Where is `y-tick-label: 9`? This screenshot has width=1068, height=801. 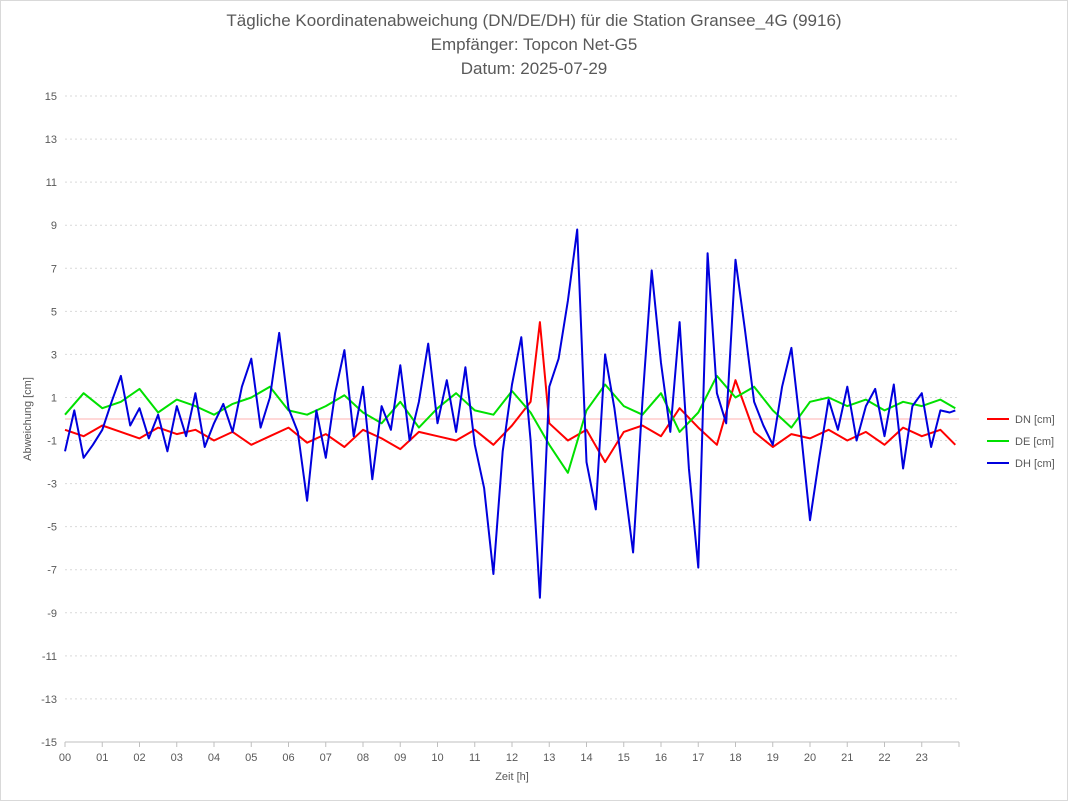
y-tick-label: 9 is located at coordinates (54, 226).